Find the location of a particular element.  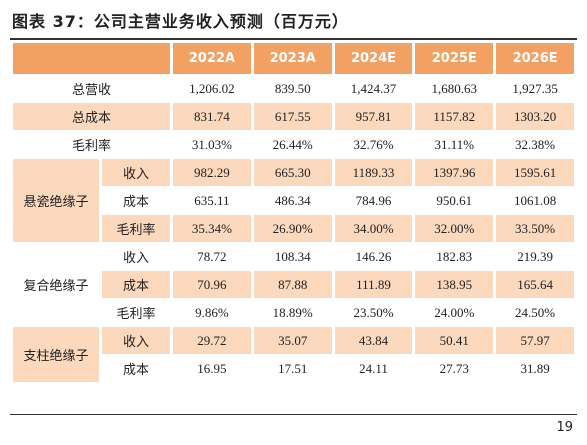

row: 支柱绝缘子 收入 29.72 35.07 43.84 50.41 57.97 is located at coordinates (293, 354).